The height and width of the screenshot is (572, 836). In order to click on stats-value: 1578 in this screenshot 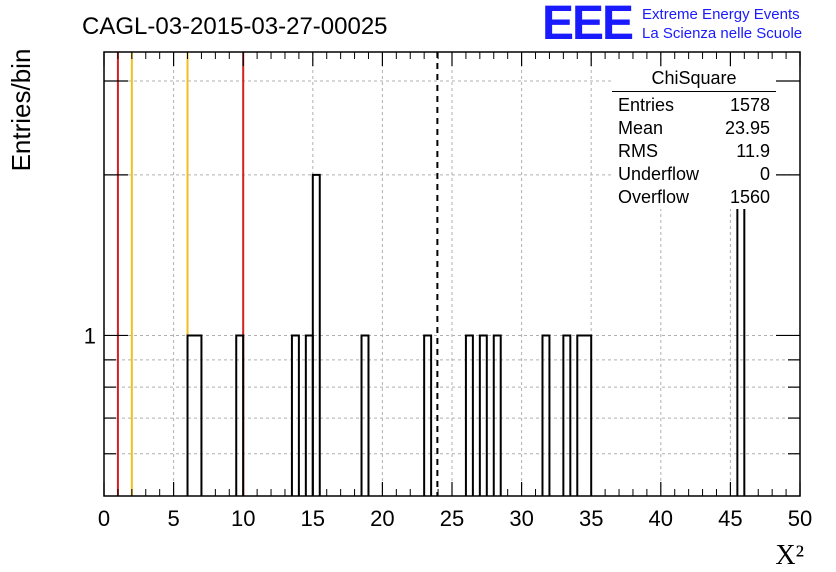, I will do `click(749, 105)`.